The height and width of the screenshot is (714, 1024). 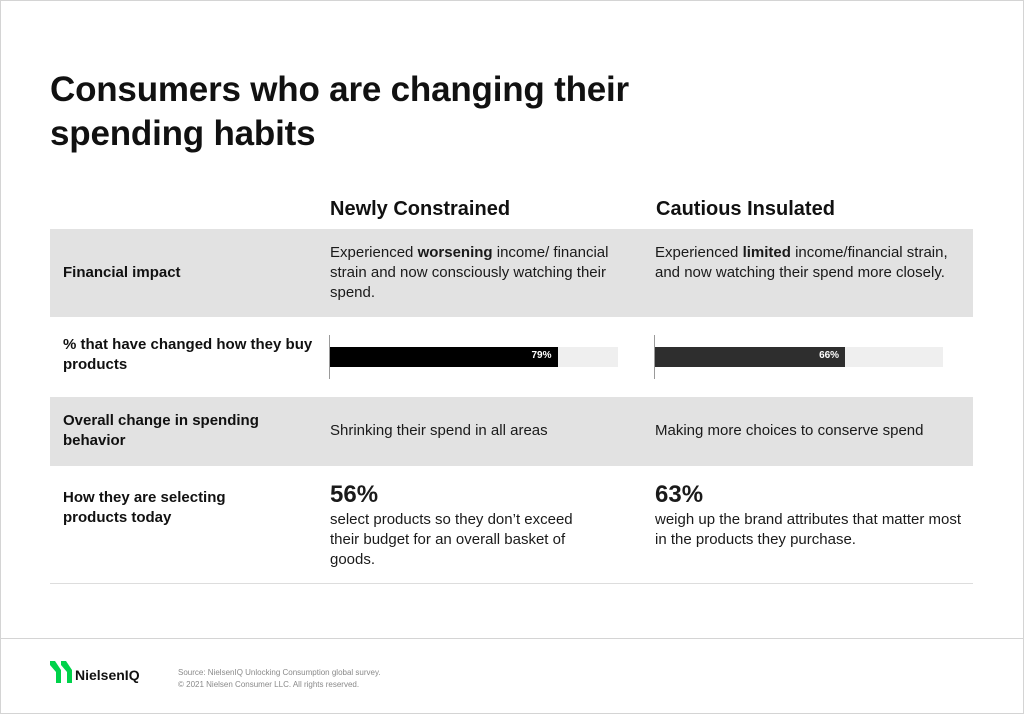 I want to click on overall-cautious-insulated: Making more choices to conserve spend, so click(x=789, y=430).